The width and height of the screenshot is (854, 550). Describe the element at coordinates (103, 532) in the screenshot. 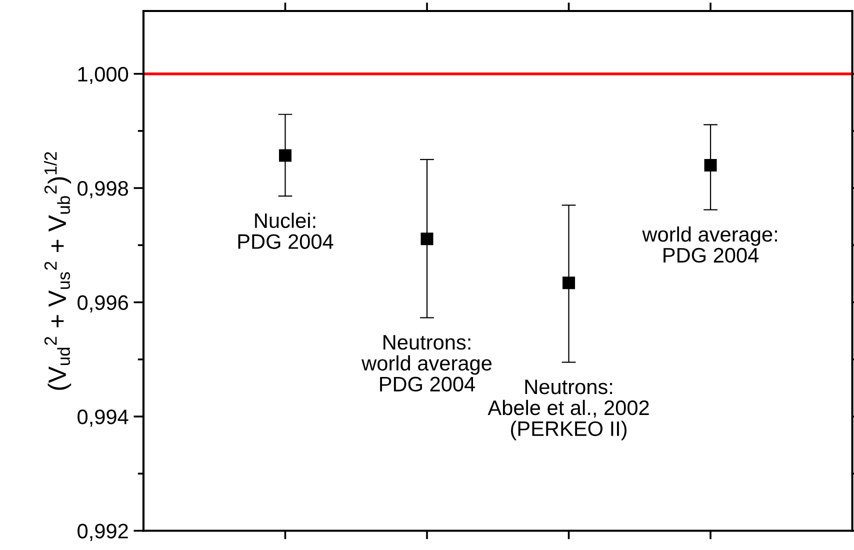

I see `y-tick-label: 0,992` at that location.